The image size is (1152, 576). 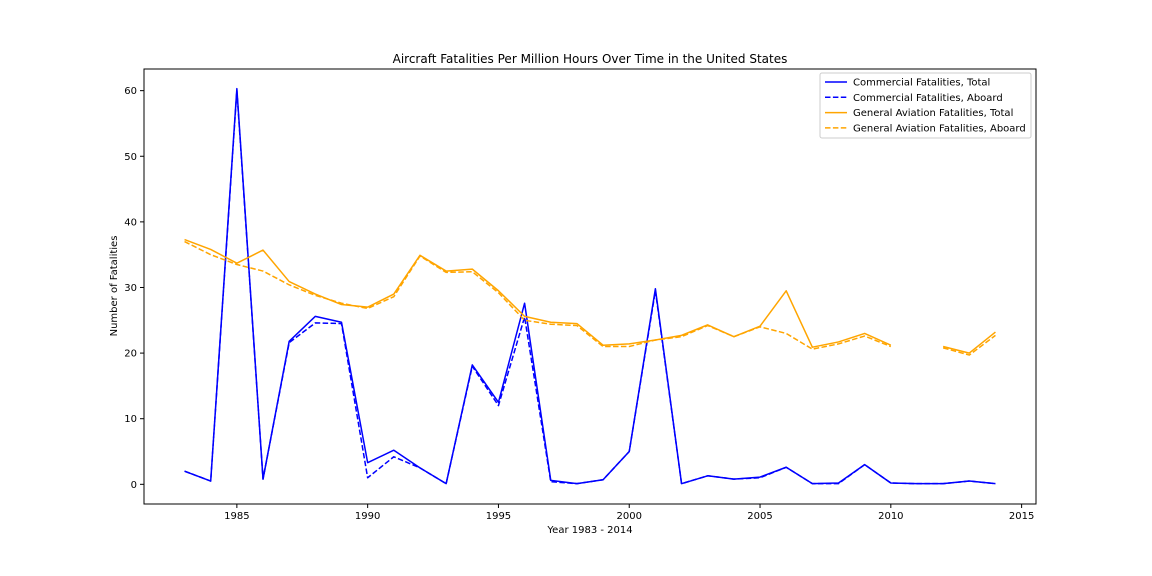 What do you see at coordinates (114, 286) in the screenshot?
I see `y-axis-label: Number of Fatalities` at bounding box center [114, 286].